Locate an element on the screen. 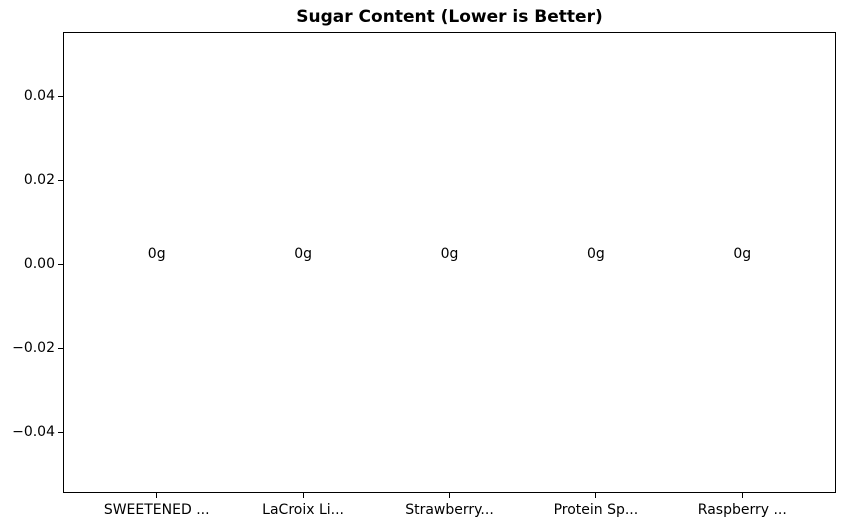  y-tick-label: −0.04 is located at coordinates (33, 431).